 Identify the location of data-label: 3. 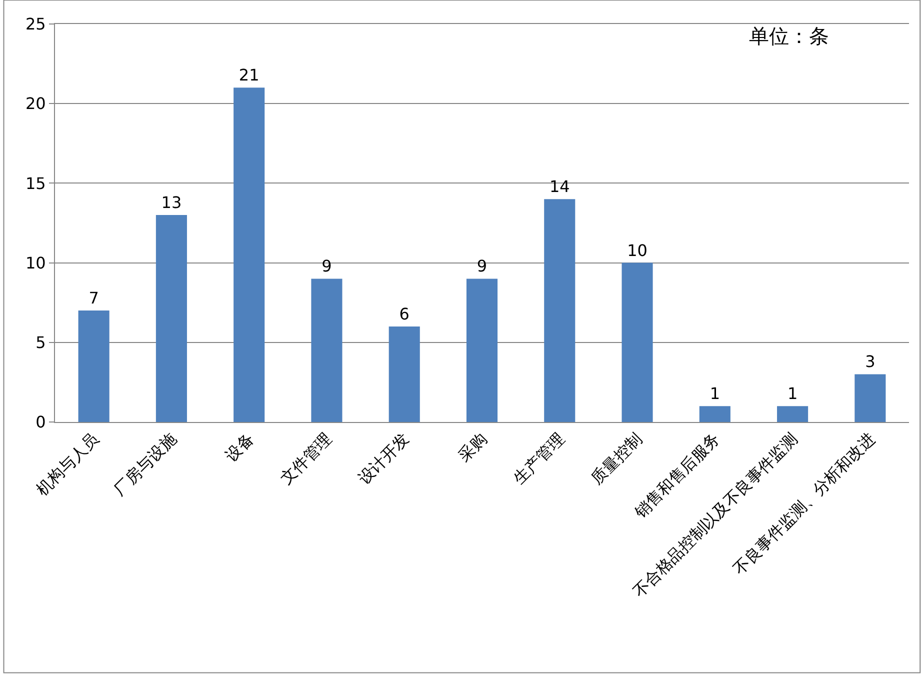
(870, 362).